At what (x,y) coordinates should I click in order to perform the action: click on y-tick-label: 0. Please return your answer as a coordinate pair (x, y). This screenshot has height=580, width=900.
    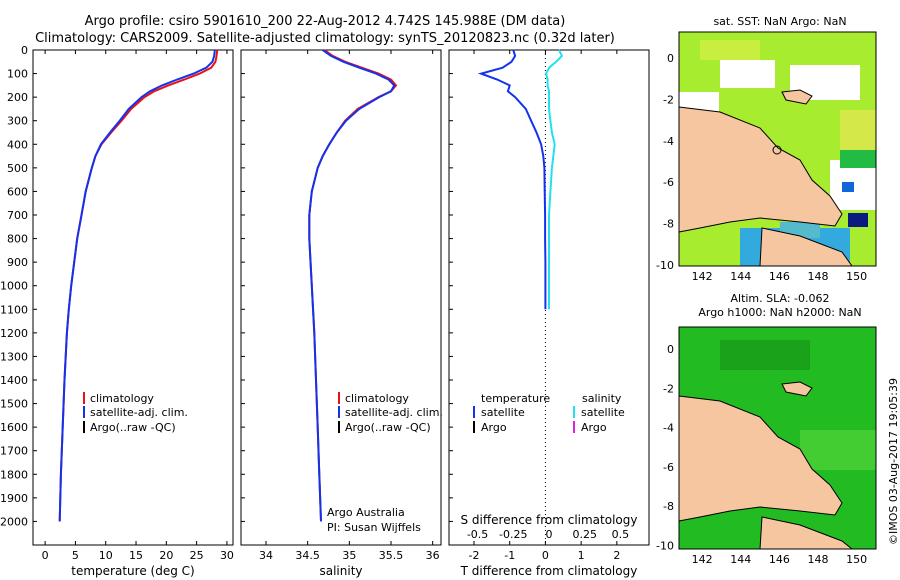
    Looking at the image, I should click on (24, 50).